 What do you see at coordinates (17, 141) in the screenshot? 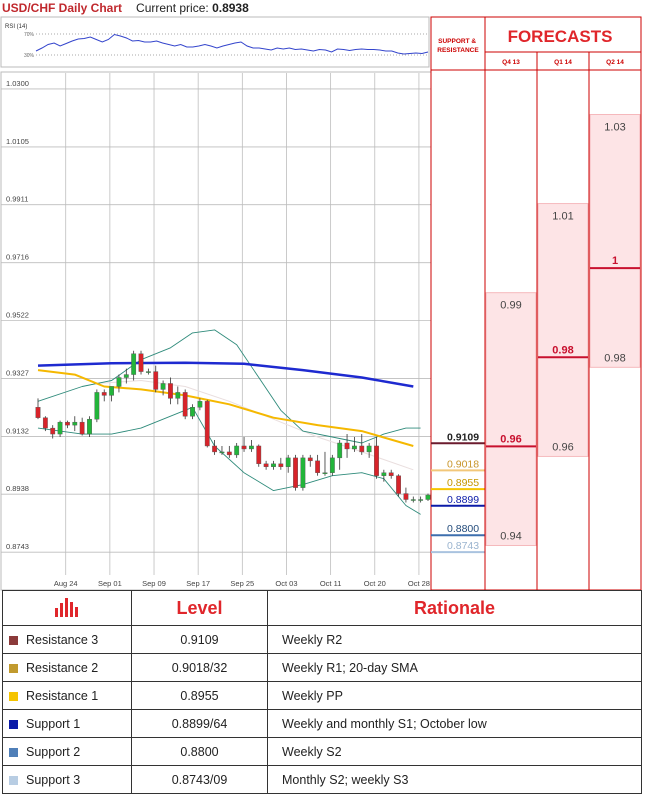
I see `price-tick-label: 1.0105` at bounding box center [17, 141].